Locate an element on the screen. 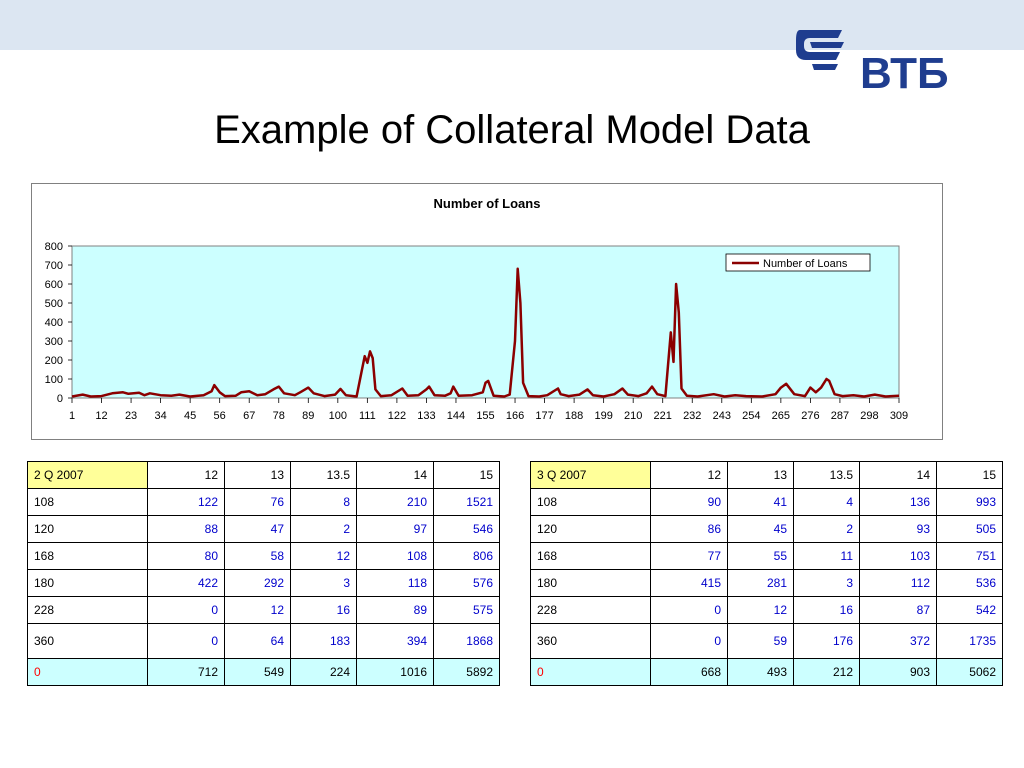 This screenshot has width=1024, height=768. table-cell: 210 is located at coordinates (395, 502).